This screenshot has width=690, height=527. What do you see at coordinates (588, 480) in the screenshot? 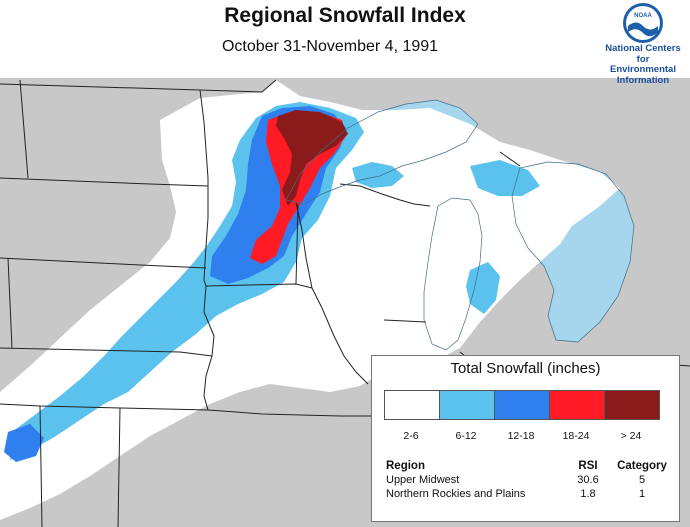
I see `row-rsi: 30.6` at bounding box center [588, 480].